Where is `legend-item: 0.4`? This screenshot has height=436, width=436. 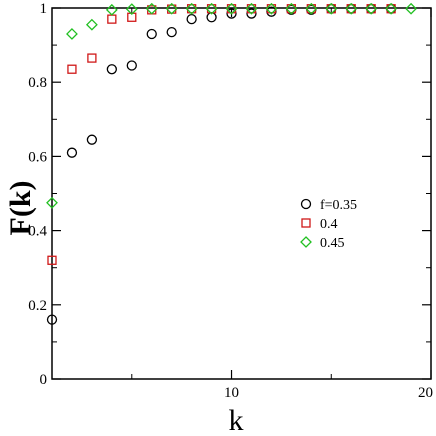 legend-item: 0.4 is located at coordinates (319, 224).